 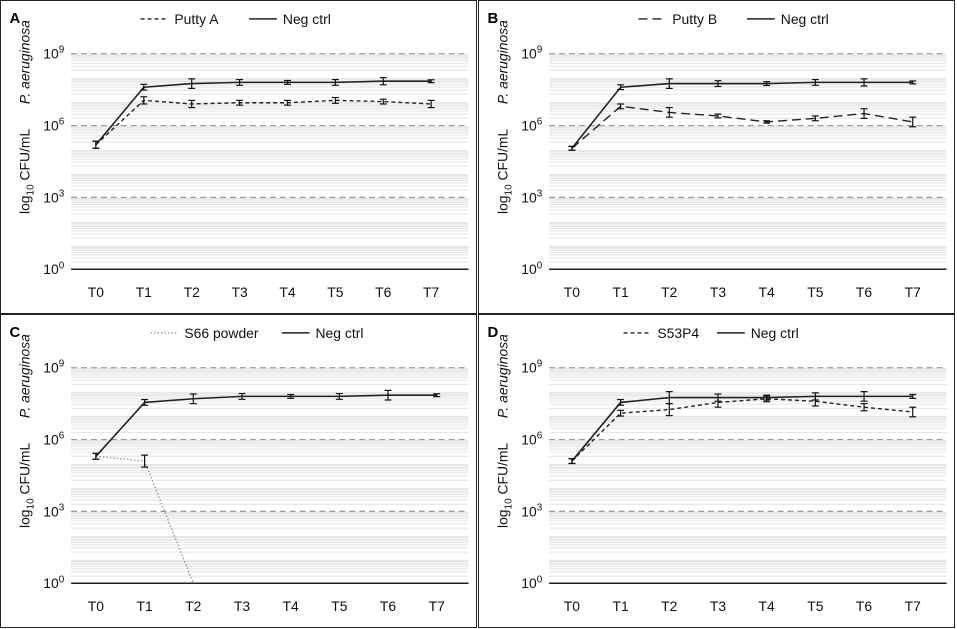 What do you see at coordinates (193, 606) in the screenshot?
I see `x-tick-label: T2` at bounding box center [193, 606].